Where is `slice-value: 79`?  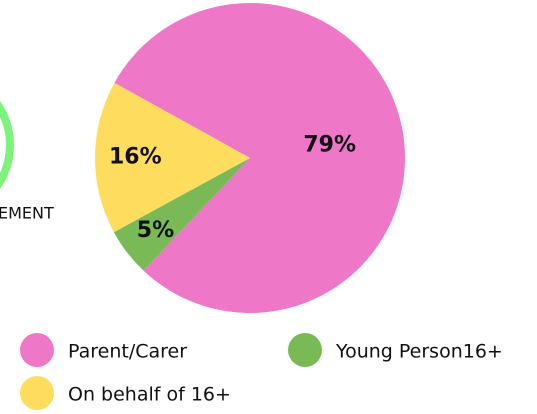 slice-value: 79 is located at coordinates (318, 145).